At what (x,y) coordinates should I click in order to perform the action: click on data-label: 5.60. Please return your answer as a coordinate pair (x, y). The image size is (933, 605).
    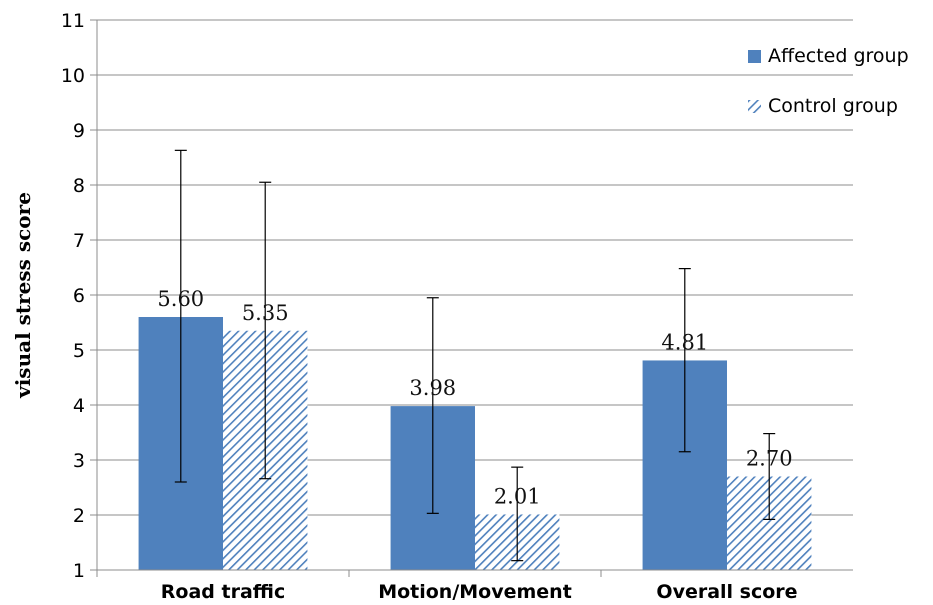
    Looking at the image, I should click on (180, 299).